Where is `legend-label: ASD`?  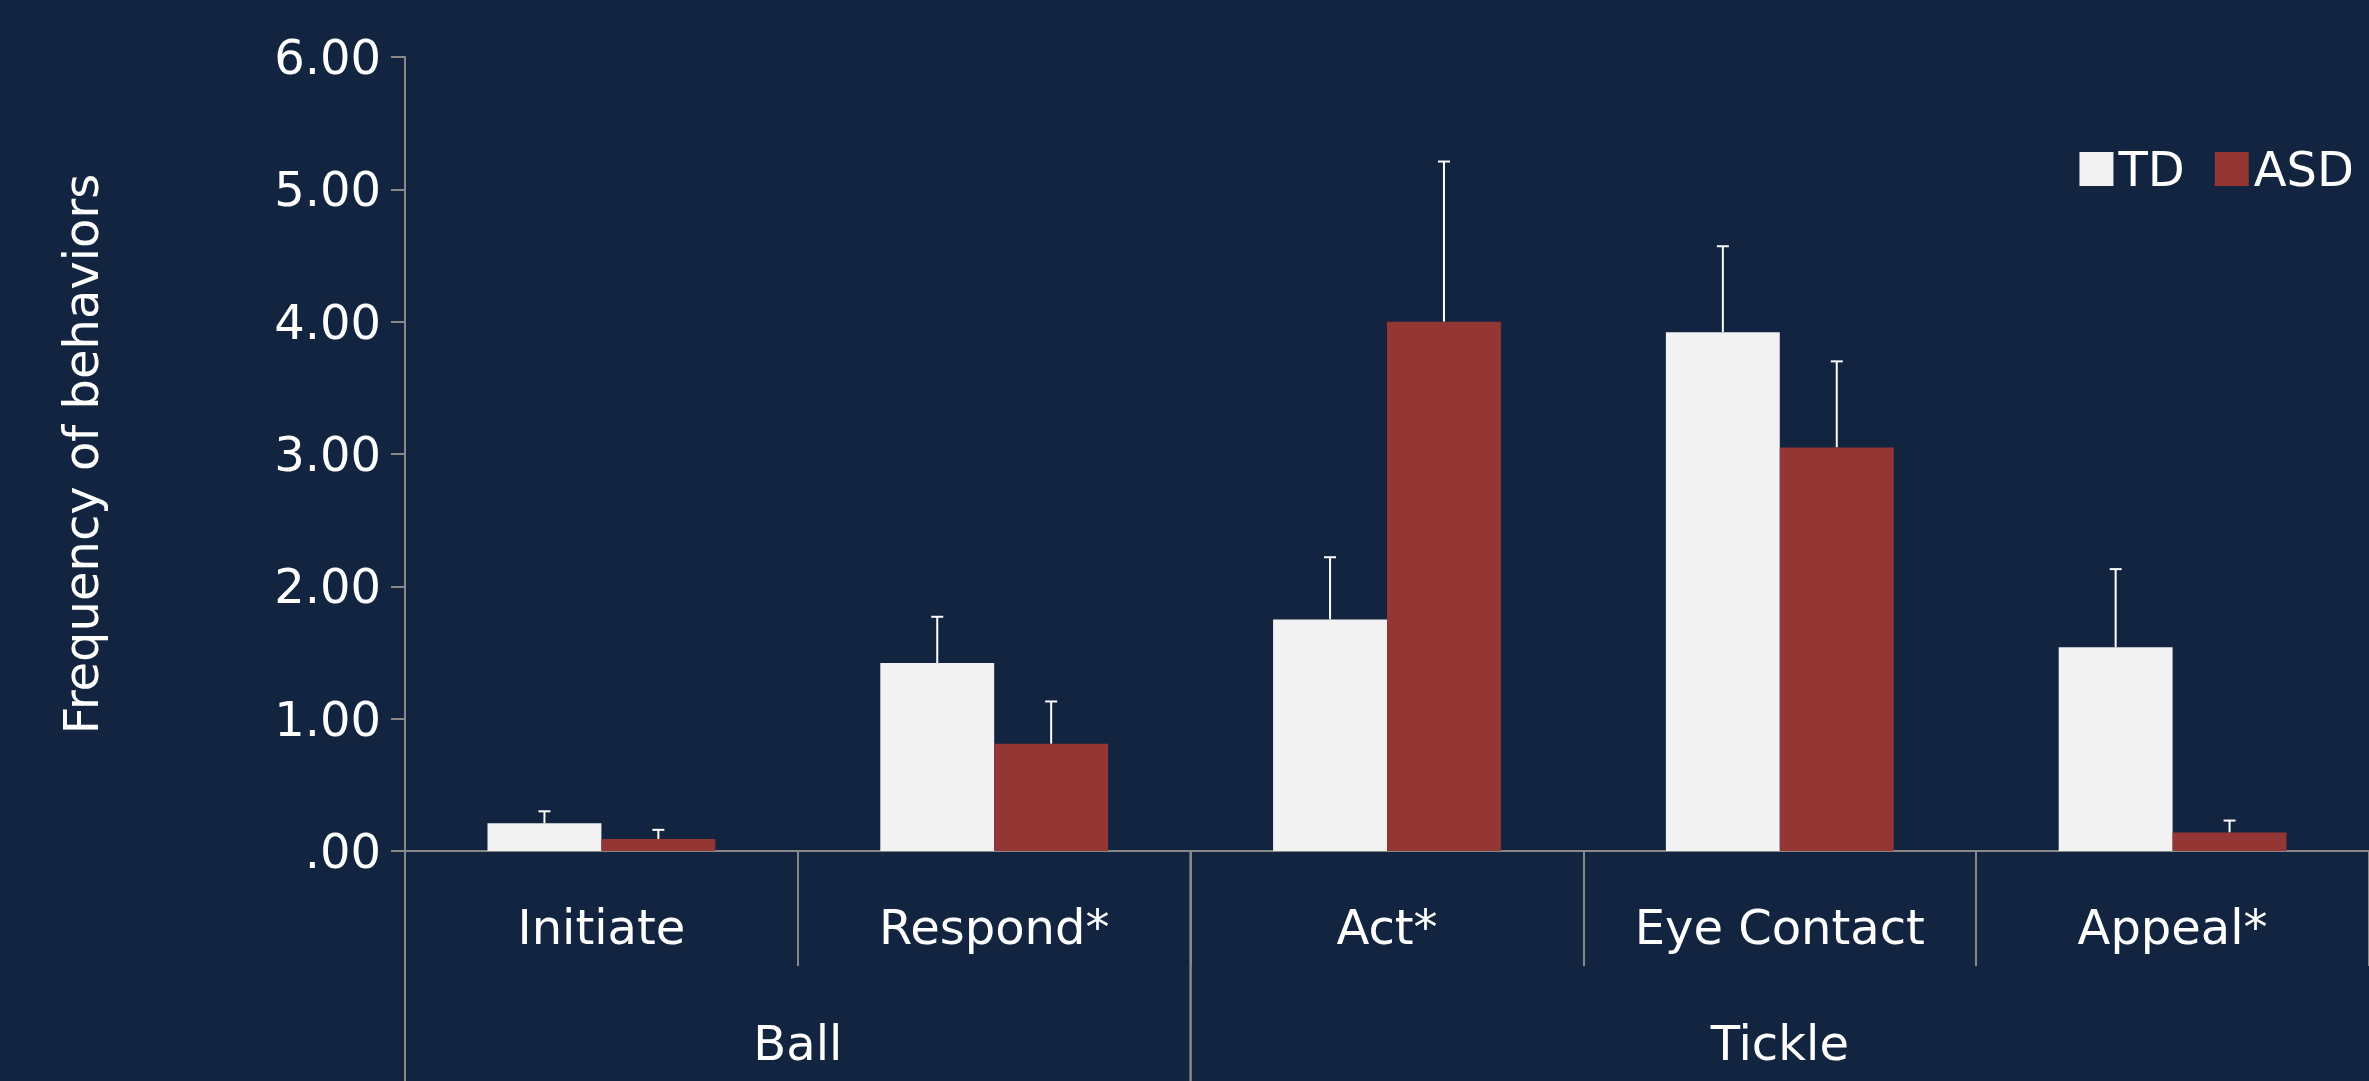
legend-label: ASD is located at coordinates (2303, 169).